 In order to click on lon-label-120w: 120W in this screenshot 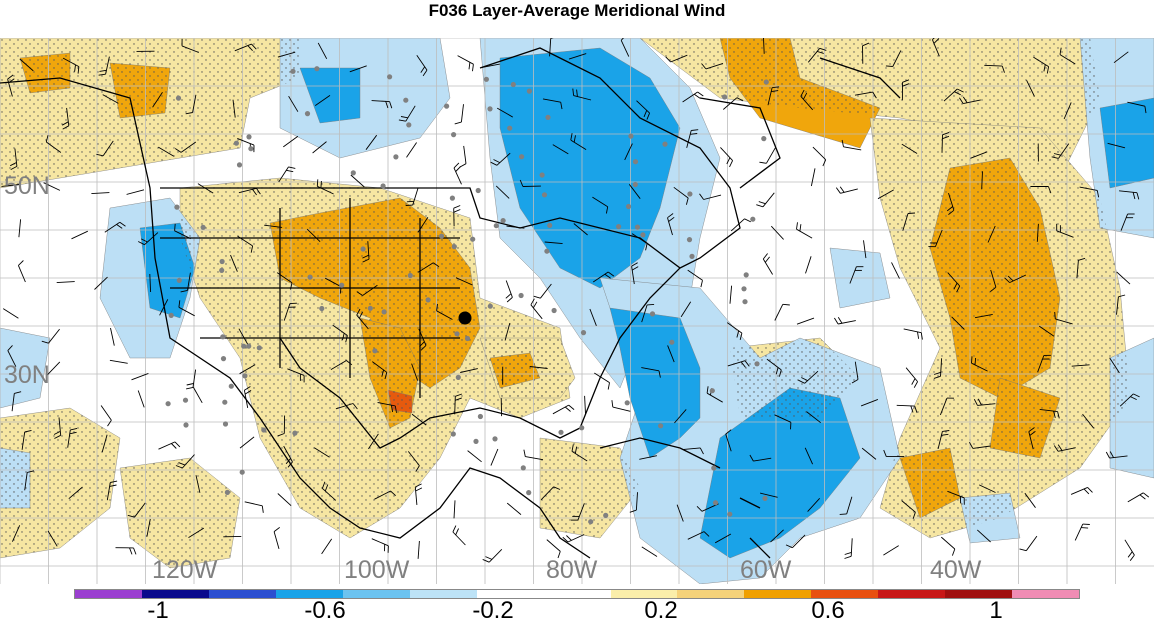, I will do `click(184, 570)`.